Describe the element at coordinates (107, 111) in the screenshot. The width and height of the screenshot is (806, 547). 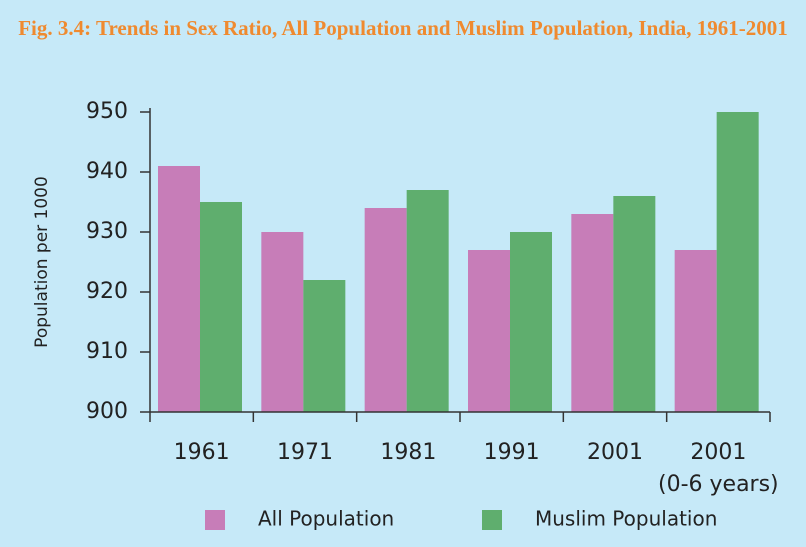
I see `y-tick-label: 950` at that location.